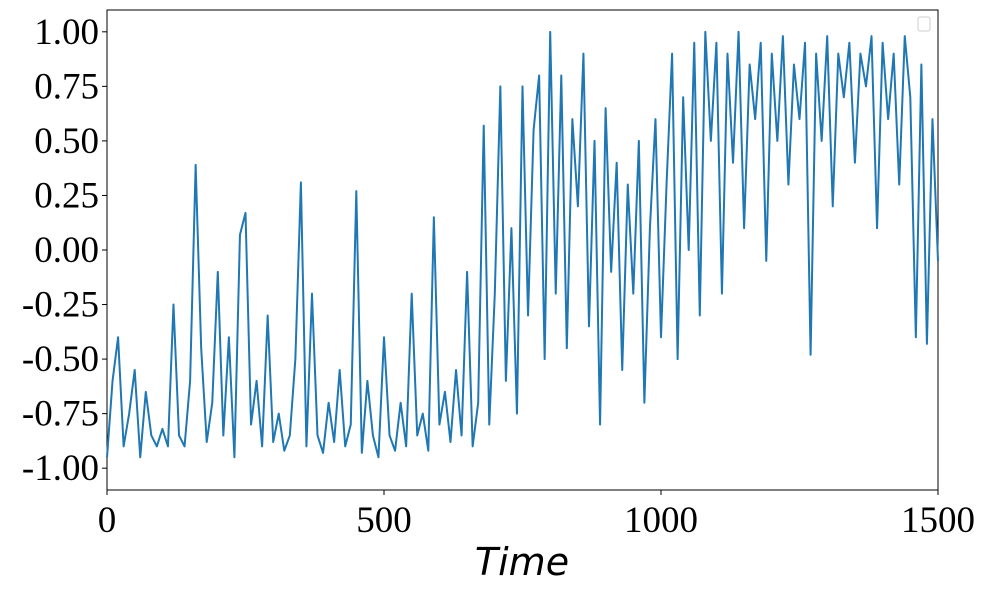 This screenshot has height=590, width=989. I want to click on y-tick-label: -1.00, so click(60, 468).